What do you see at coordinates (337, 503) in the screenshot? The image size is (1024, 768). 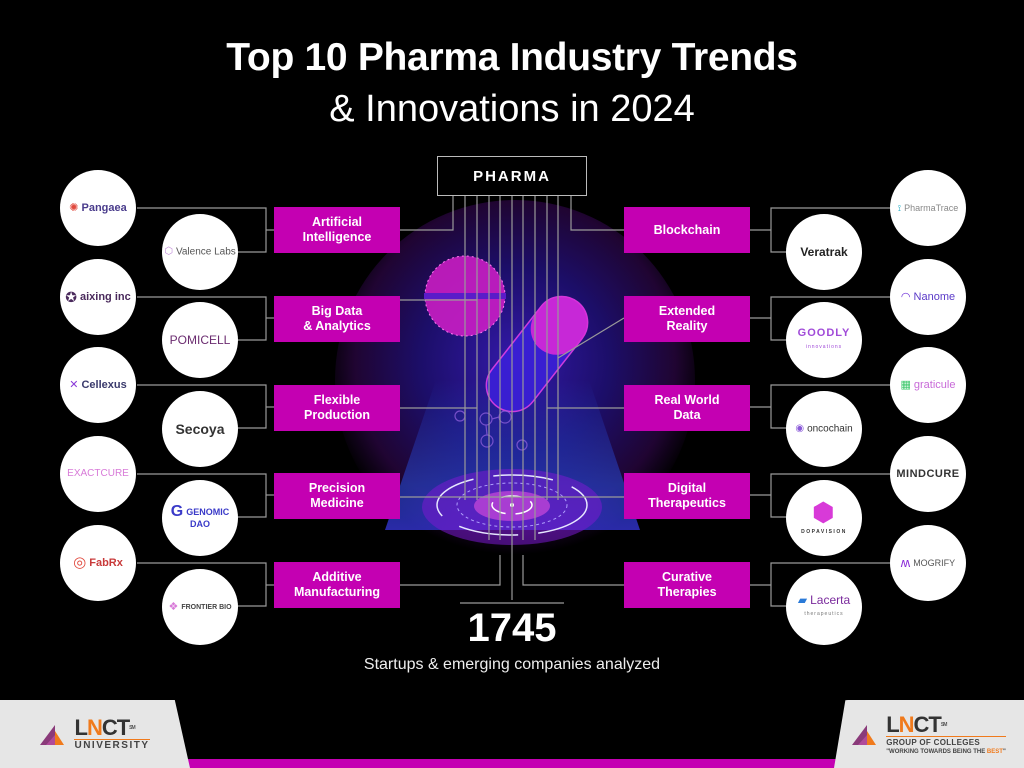 I see `trend-label-line2: Medicine` at bounding box center [337, 503].